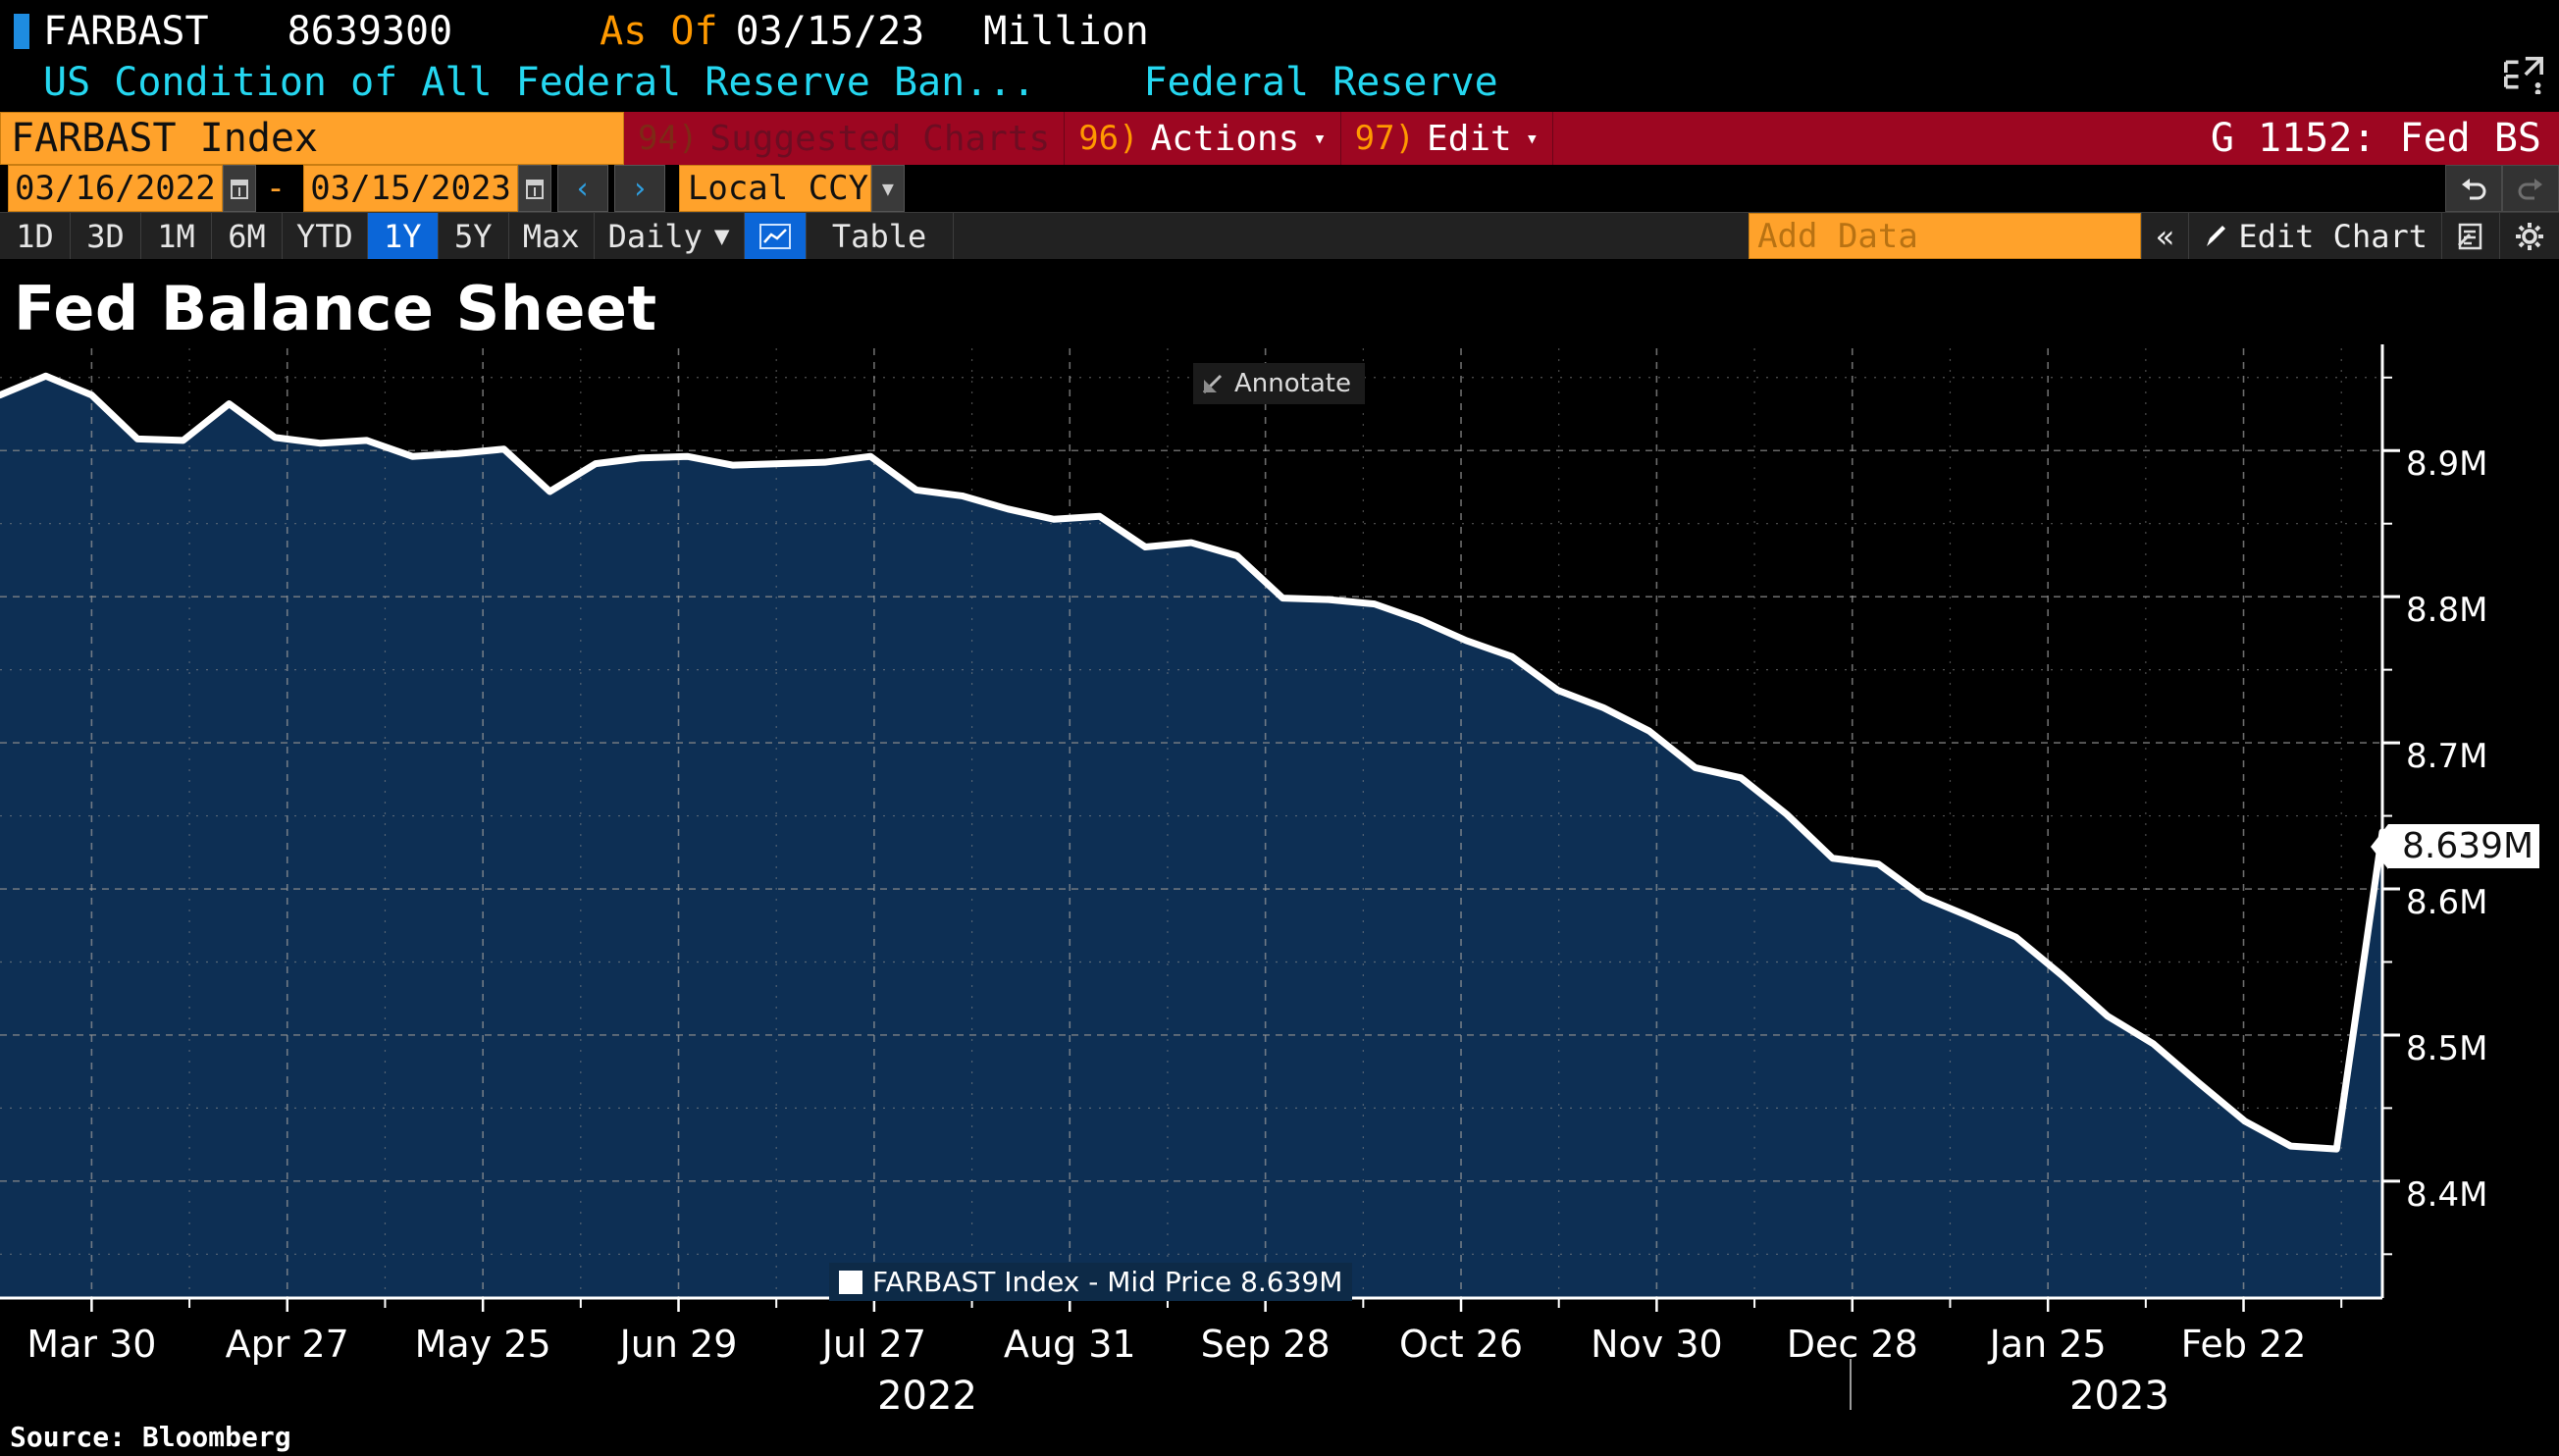 Image resolution: width=2559 pixels, height=1456 pixels. I want to click on legend-label: FARBAST Index - Mid Price 8.639M, so click(1107, 1282).